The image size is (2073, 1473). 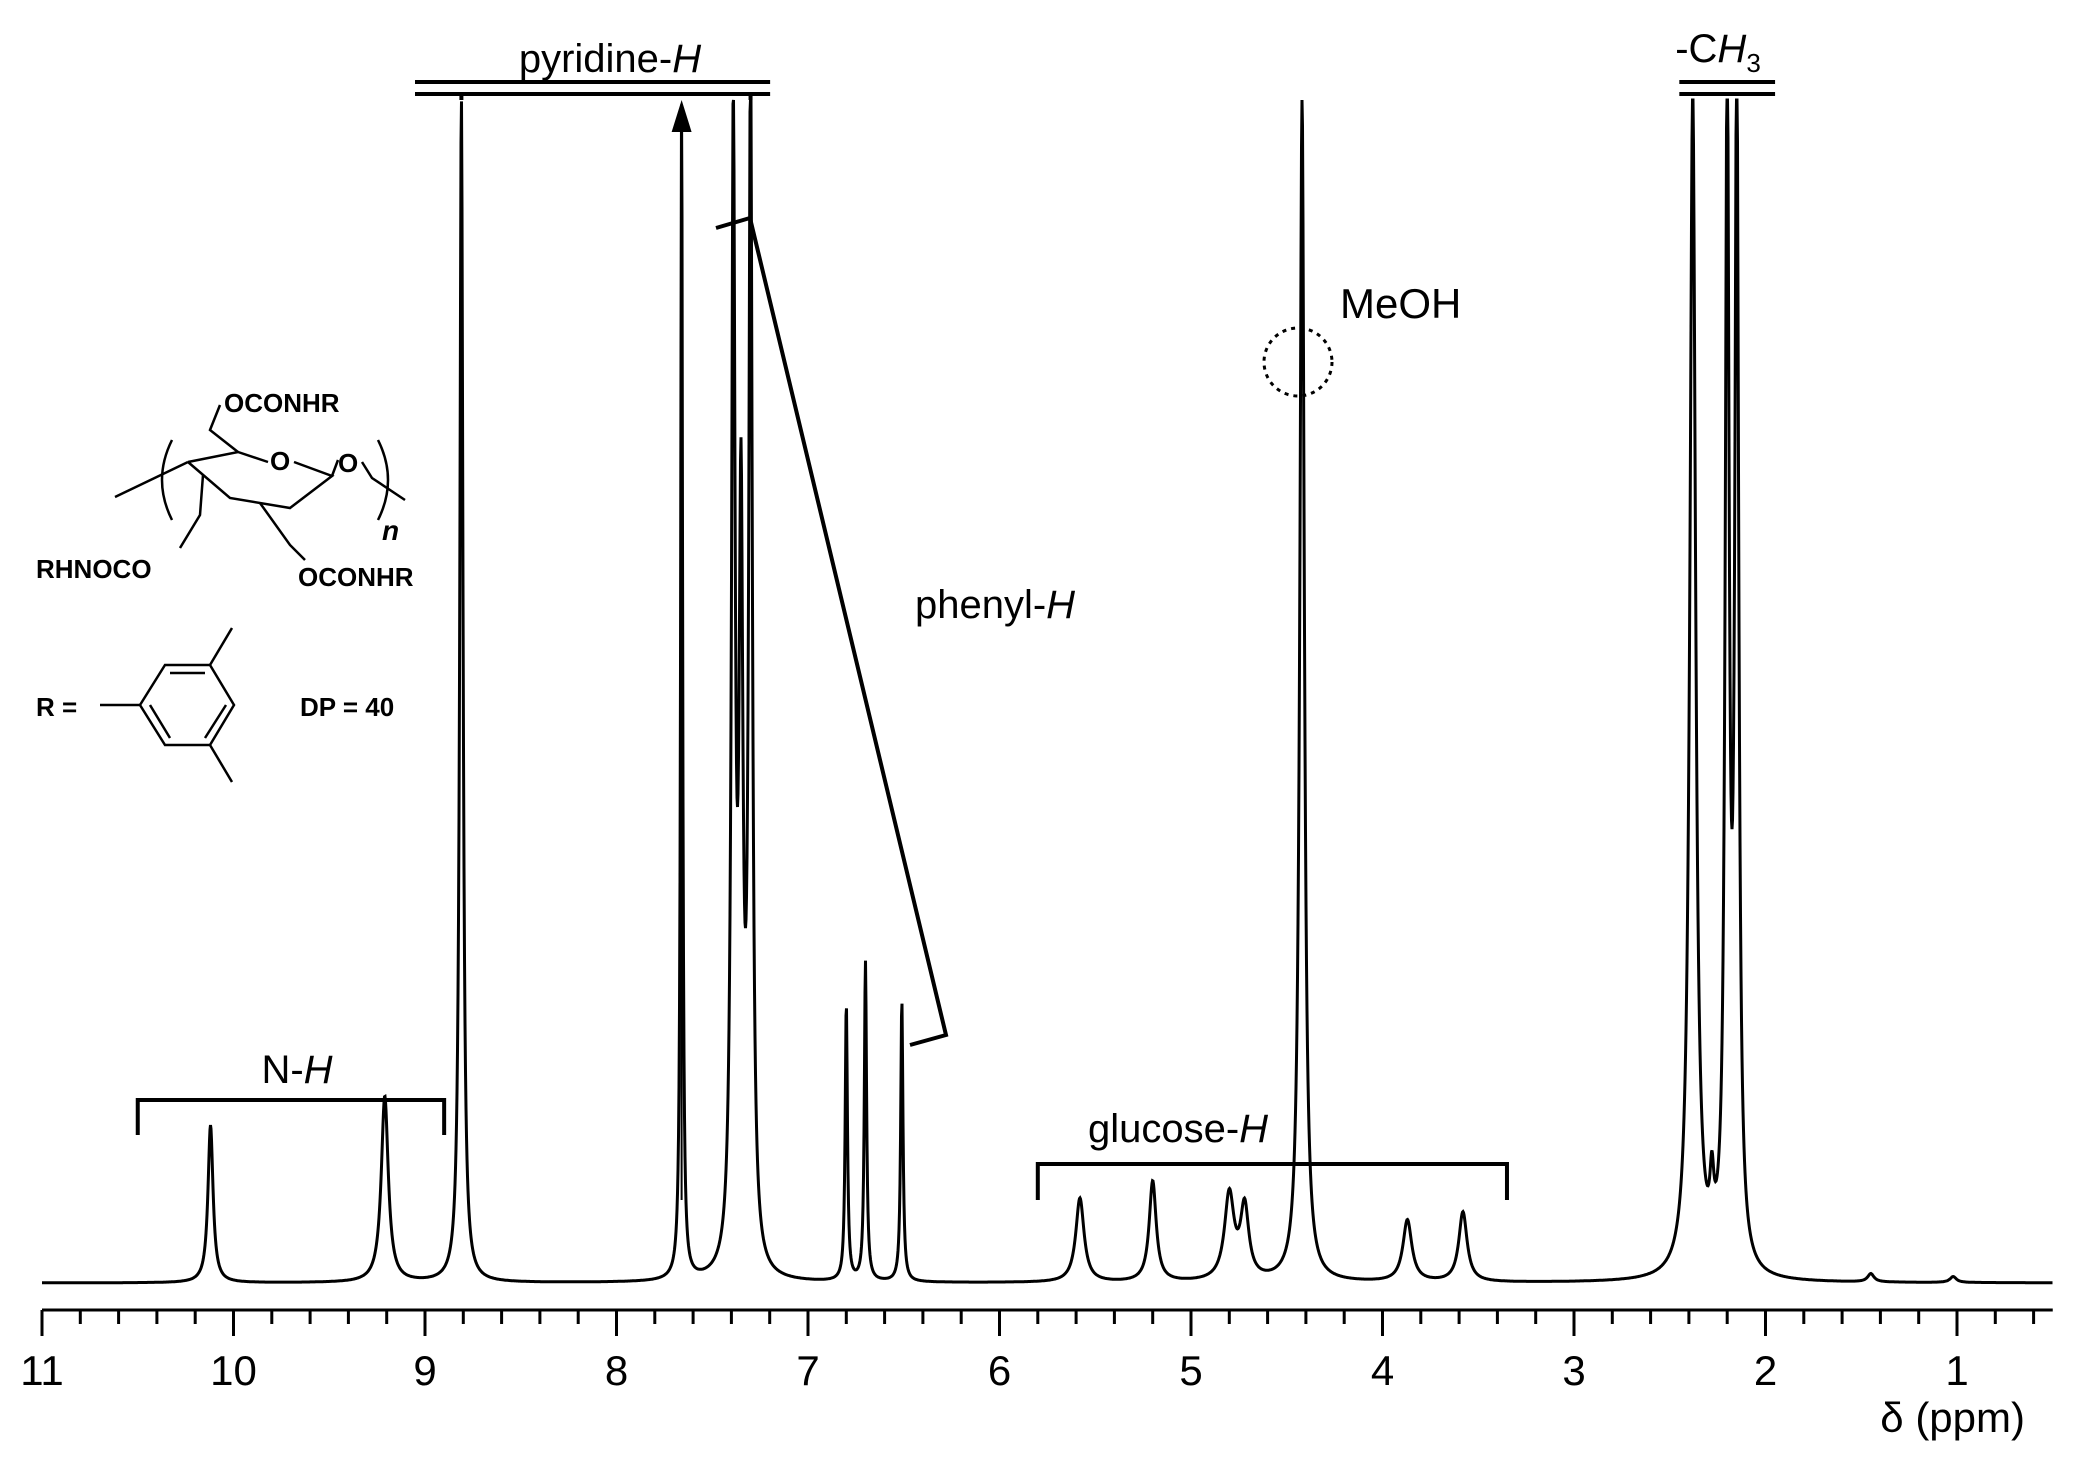 I want to click on pyridine-arrowhead, so click(x=681, y=116).